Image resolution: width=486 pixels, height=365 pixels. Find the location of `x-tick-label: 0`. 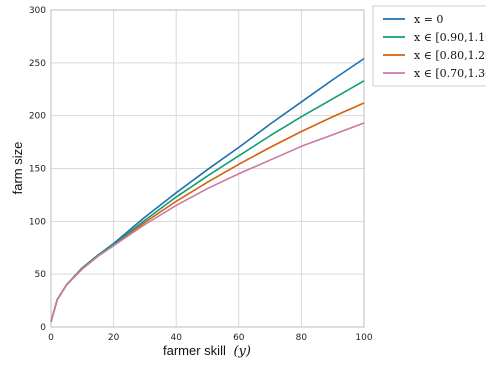

x-tick-label: 0 is located at coordinates (51, 338).